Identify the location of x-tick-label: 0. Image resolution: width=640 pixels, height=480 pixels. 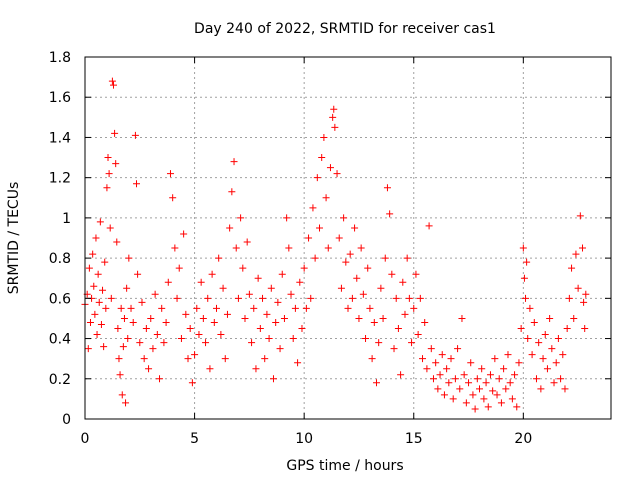
(85, 439).